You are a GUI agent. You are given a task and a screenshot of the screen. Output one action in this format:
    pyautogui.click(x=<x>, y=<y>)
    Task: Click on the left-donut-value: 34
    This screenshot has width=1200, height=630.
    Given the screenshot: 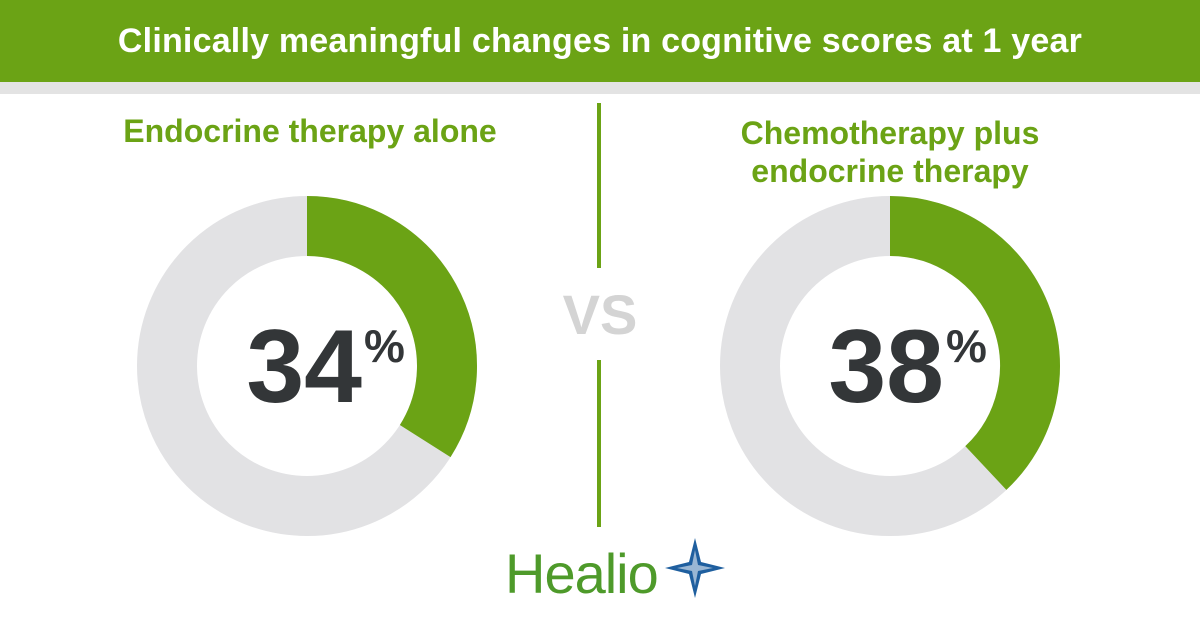 What is the action you would take?
    pyautogui.click(x=304, y=367)
    